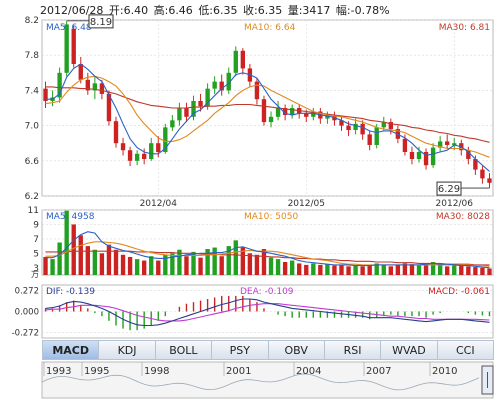  Describe the element at coordinates (72, 10) in the screenshot. I see `quote-date: 2012/06/28` at that location.